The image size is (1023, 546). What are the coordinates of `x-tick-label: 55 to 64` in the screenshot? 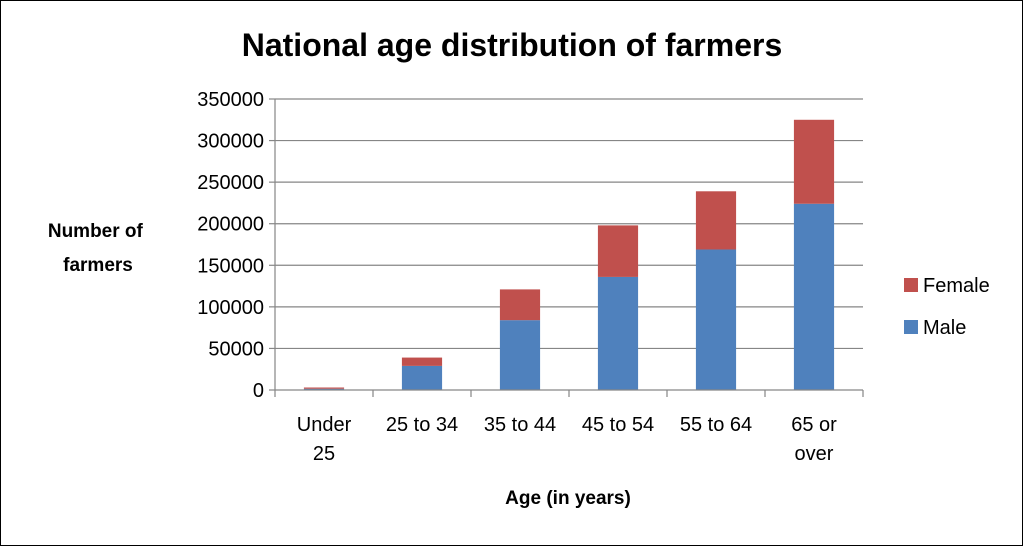 It's located at (716, 425).